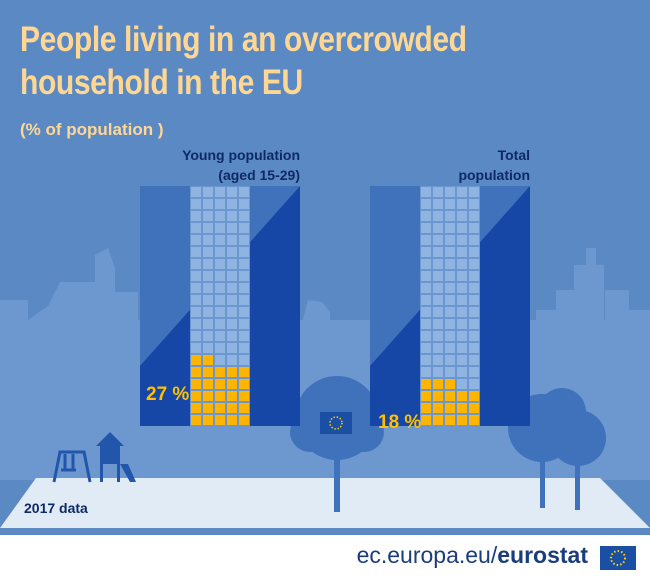  Describe the element at coordinates (325, 503) in the screenshot. I see `ground-plane` at that location.